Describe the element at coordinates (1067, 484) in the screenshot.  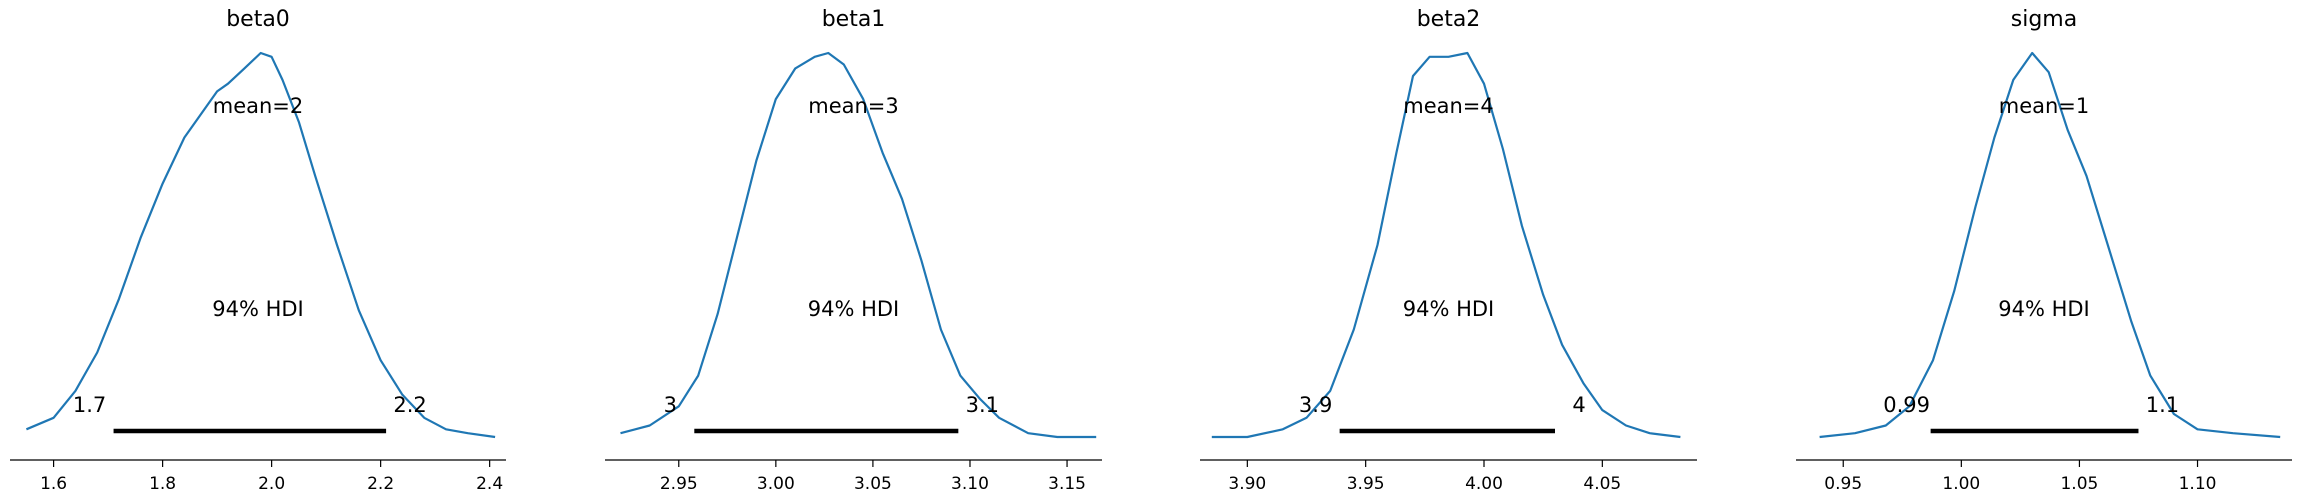
I see `x-tick-label: 3.15` at that location.